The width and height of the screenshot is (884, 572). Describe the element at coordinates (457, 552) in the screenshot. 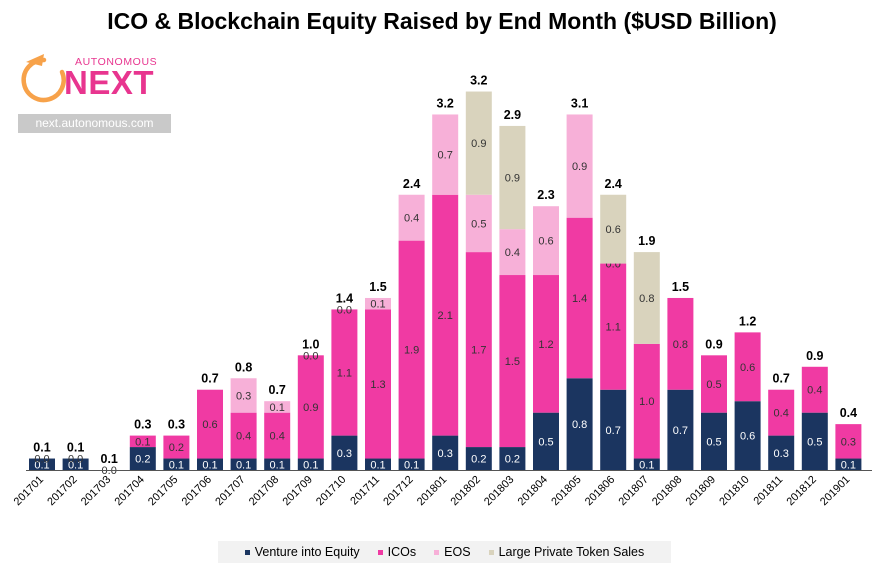

I see `legend-label-eos: EOS` at that location.